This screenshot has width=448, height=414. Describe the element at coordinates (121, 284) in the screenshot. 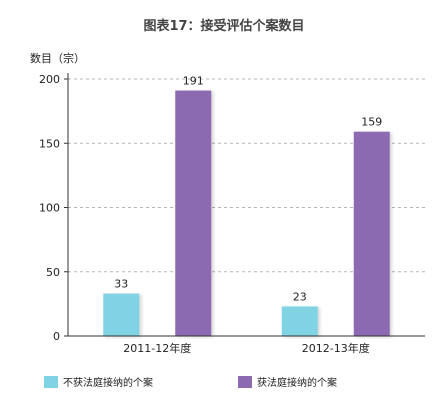

I see `bar-value-label: 33` at that location.